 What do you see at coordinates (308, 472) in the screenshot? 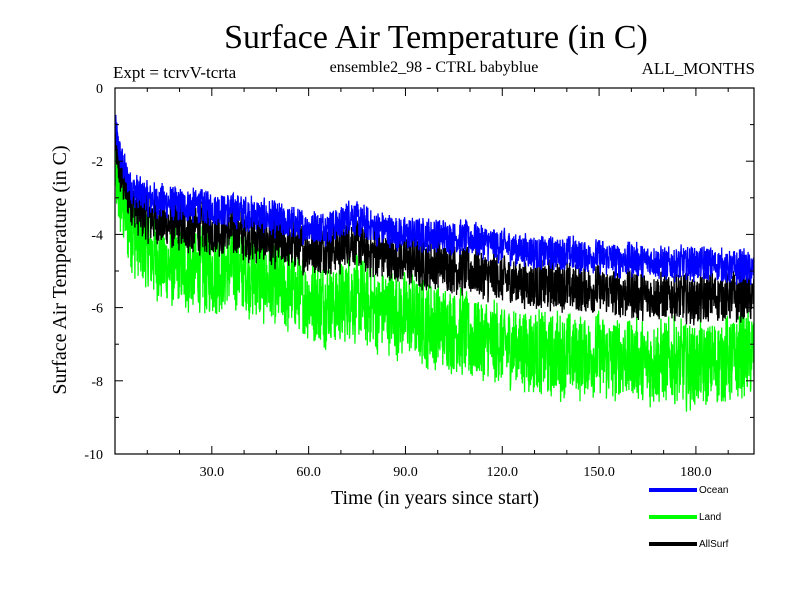
I see `x-tick-label: 60.0` at bounding box center [308, 472].